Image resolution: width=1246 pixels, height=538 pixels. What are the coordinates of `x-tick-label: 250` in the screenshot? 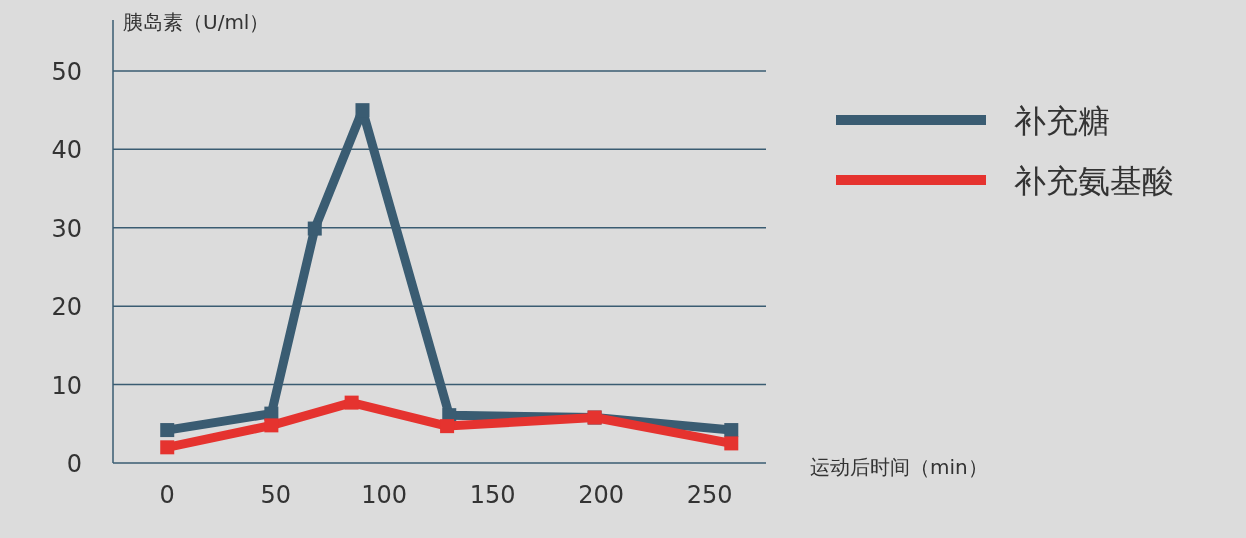 It's located at (709, 495).